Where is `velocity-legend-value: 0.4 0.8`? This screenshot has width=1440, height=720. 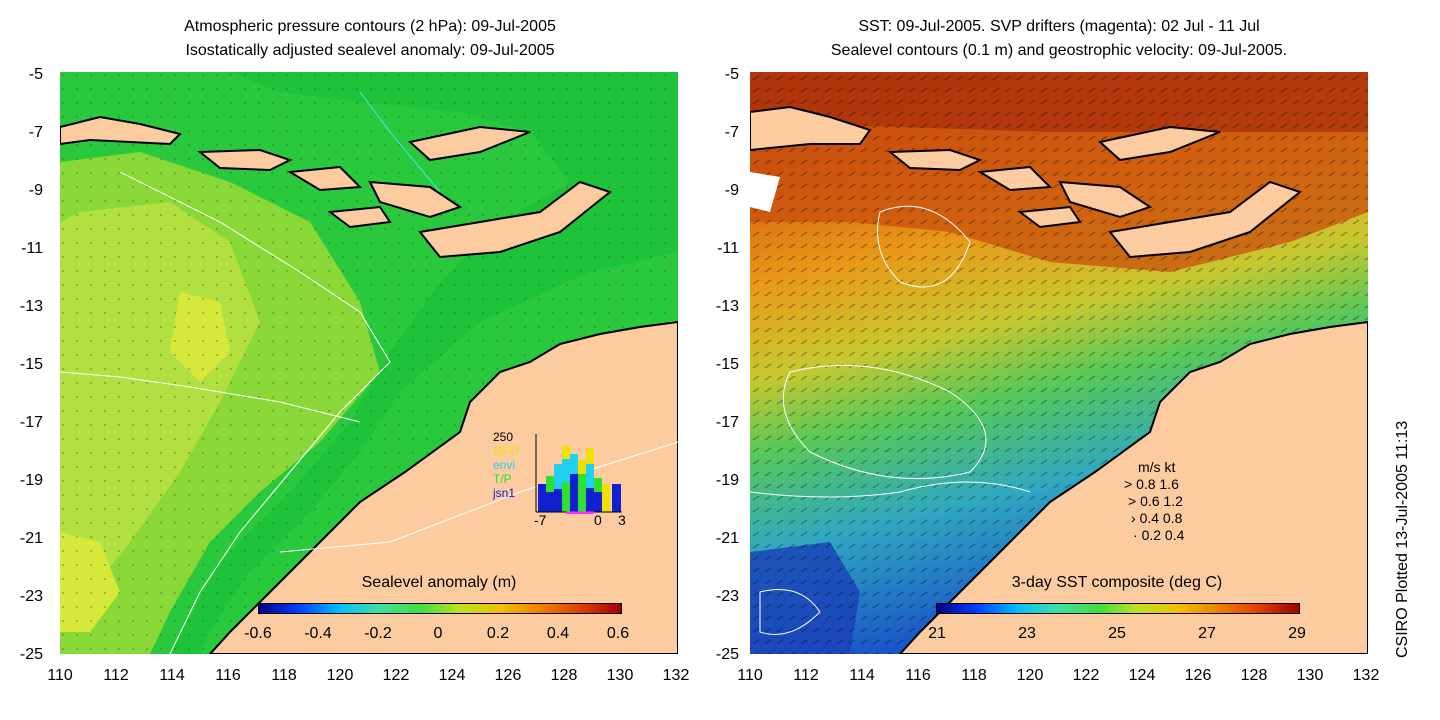
velocity-legend-value: 0.4 0.8 is located at coordinates (1161, 518).